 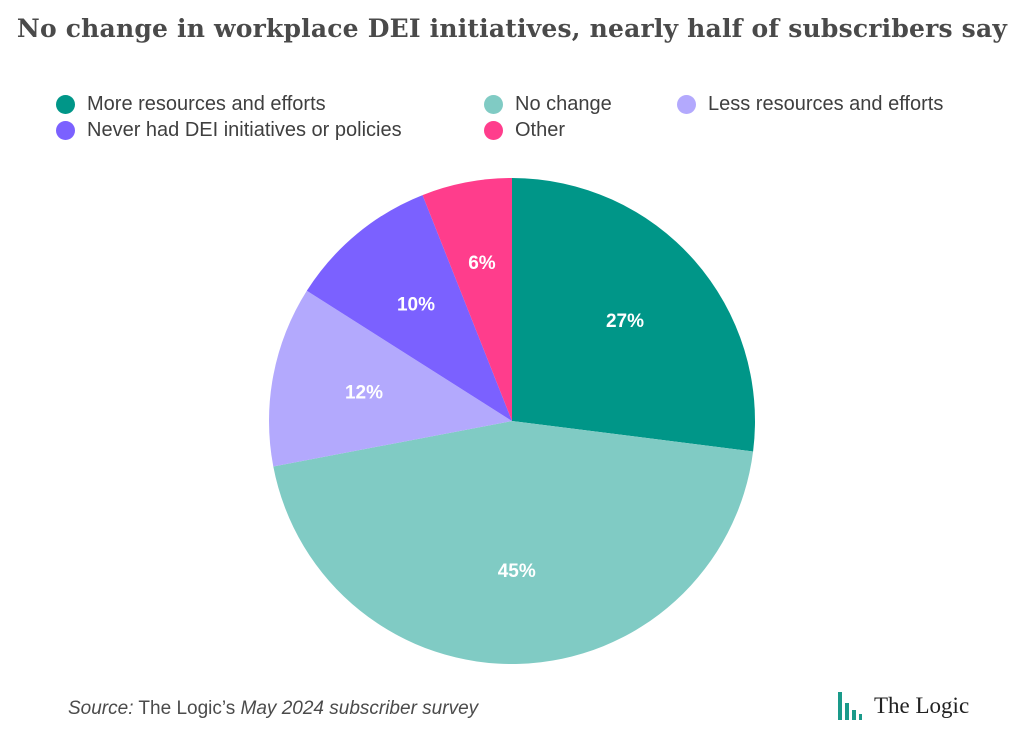 What do you see at coordinates (826, 104) in the screenshot?
I see `legend-label-less-resources: Less resources and efforts` at bounding box center [826, 104].